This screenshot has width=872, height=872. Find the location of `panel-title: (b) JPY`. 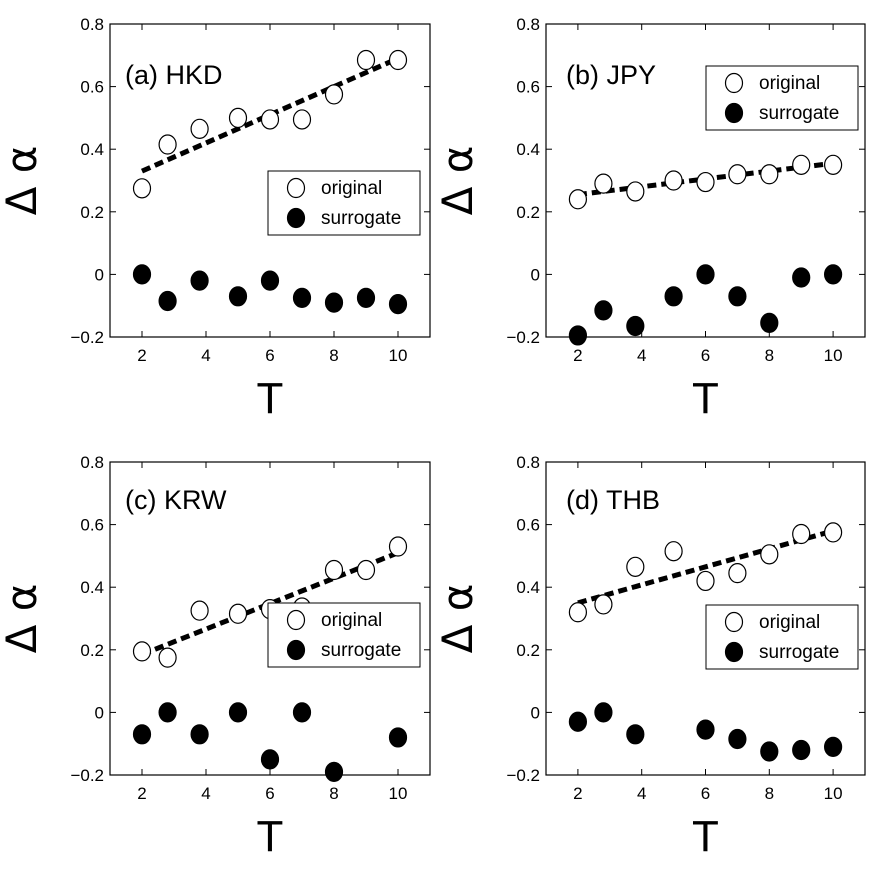

panel-title: (b) JPY is located at coordinates (611, 75).